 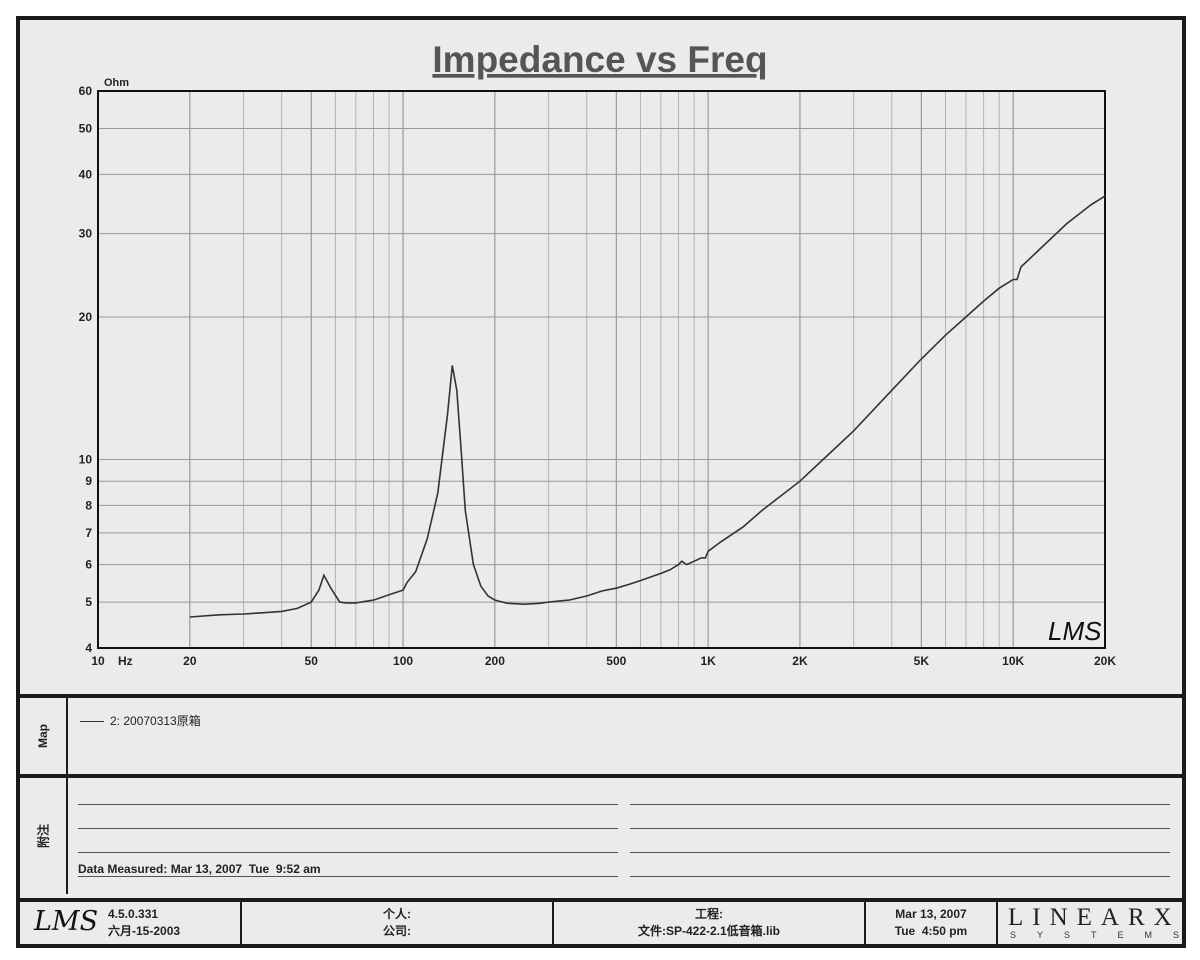 I want to click on footer-project-cell: 工程: 文件:SP-422-2.1低音箱.lib, so click(x=710, y=923).